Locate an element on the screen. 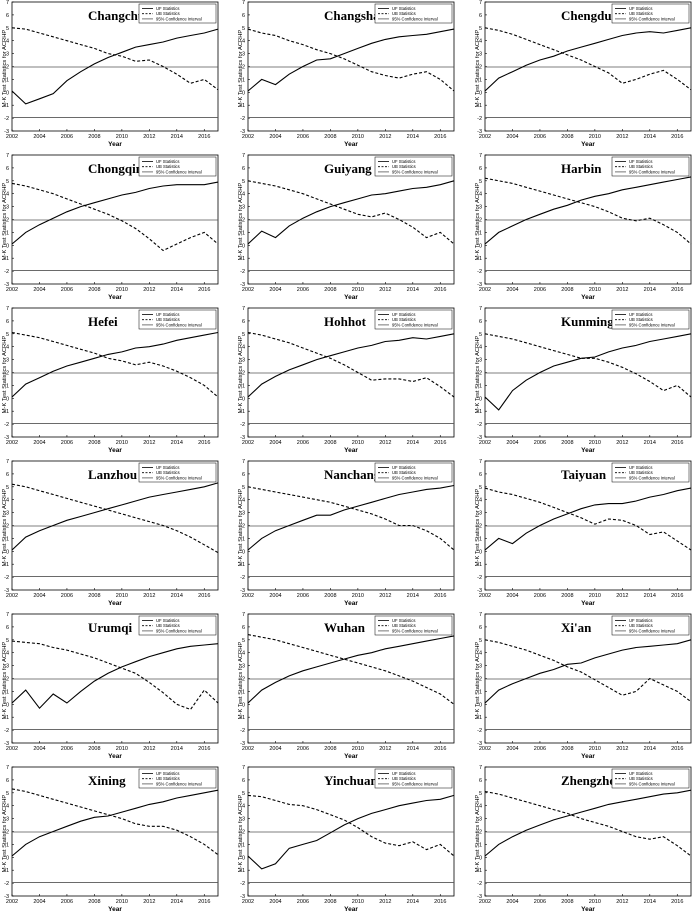  y-tick-label: -1 is located at coordinates (242, 106).